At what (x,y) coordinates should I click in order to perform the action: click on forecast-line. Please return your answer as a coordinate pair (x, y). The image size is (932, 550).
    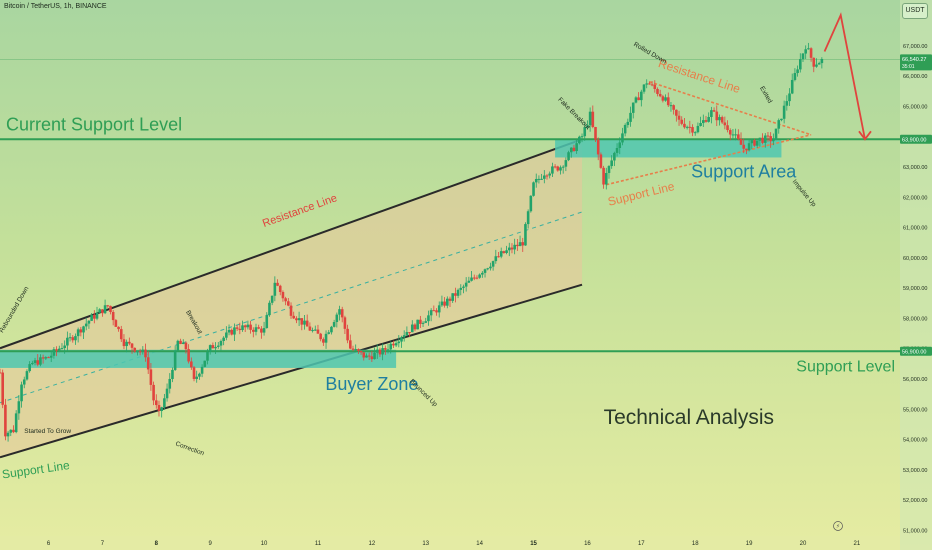
    Looking at the image, I should click on (845, 77).